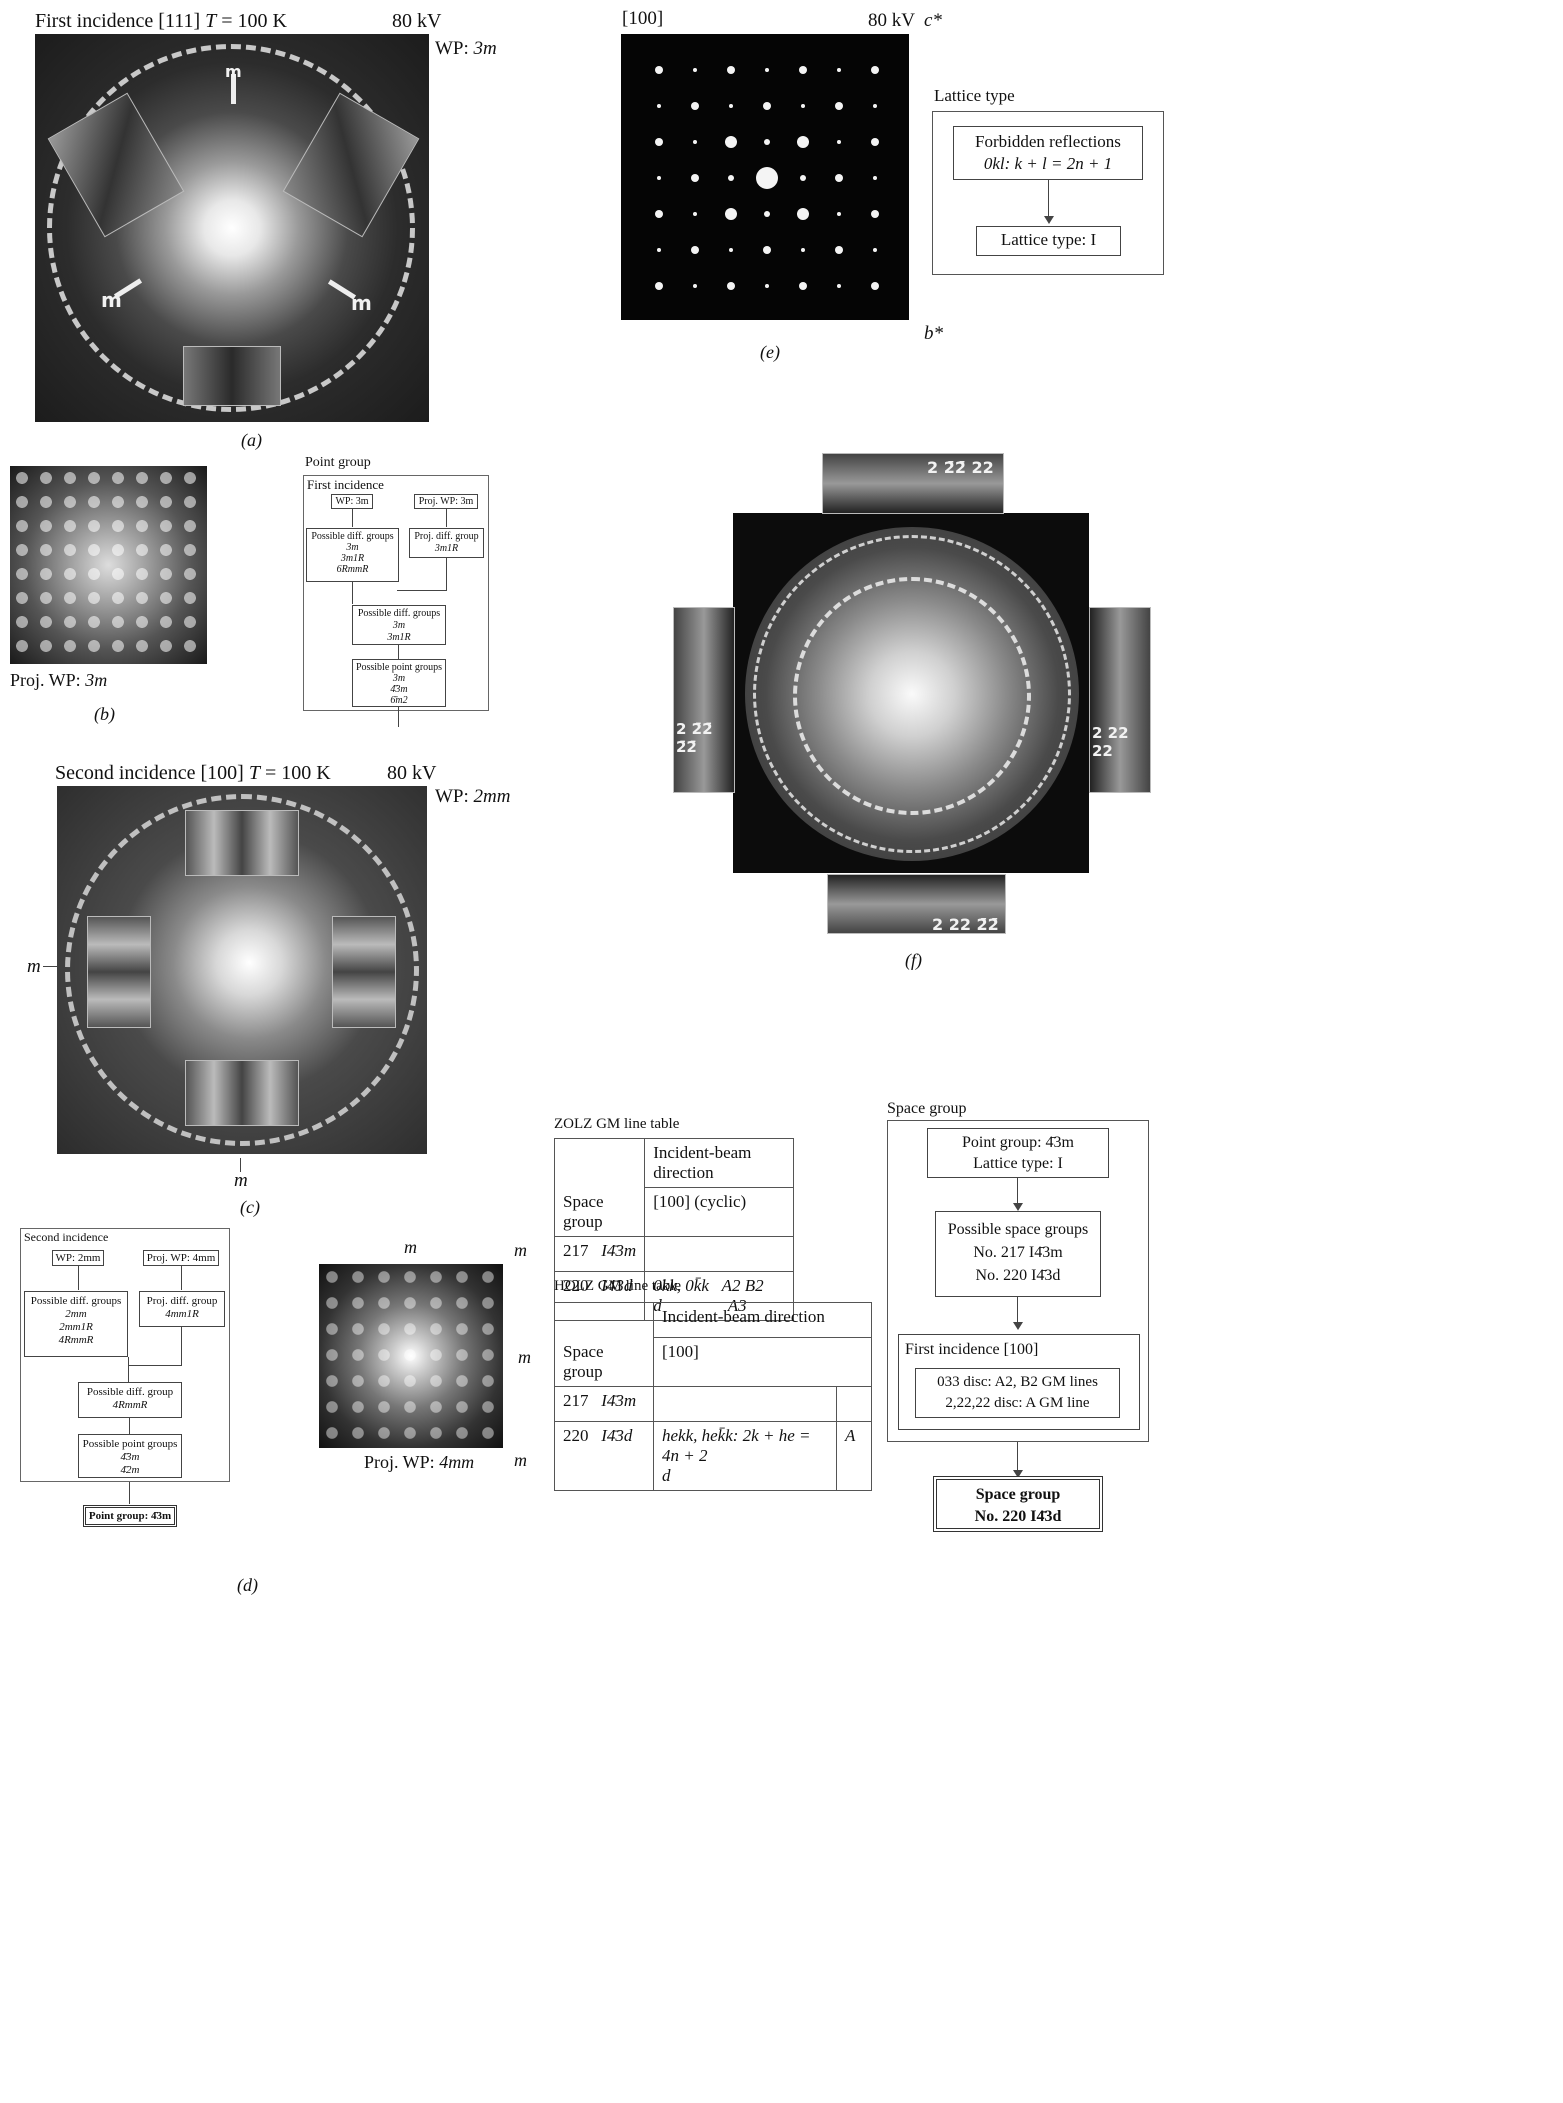  Describe the element at coordinates (599, 1253) in the screenshot. I see `table-cell: 217 I4̄3m` at that location.